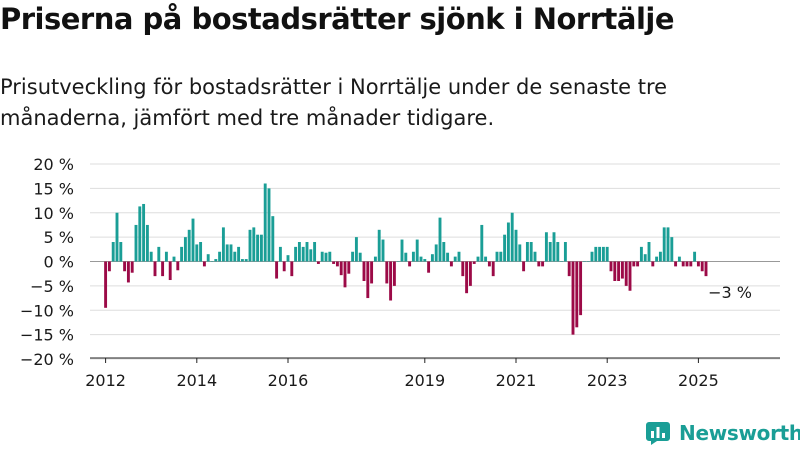  I want to click on y-tick-label: −5 %, so click(52, 286).